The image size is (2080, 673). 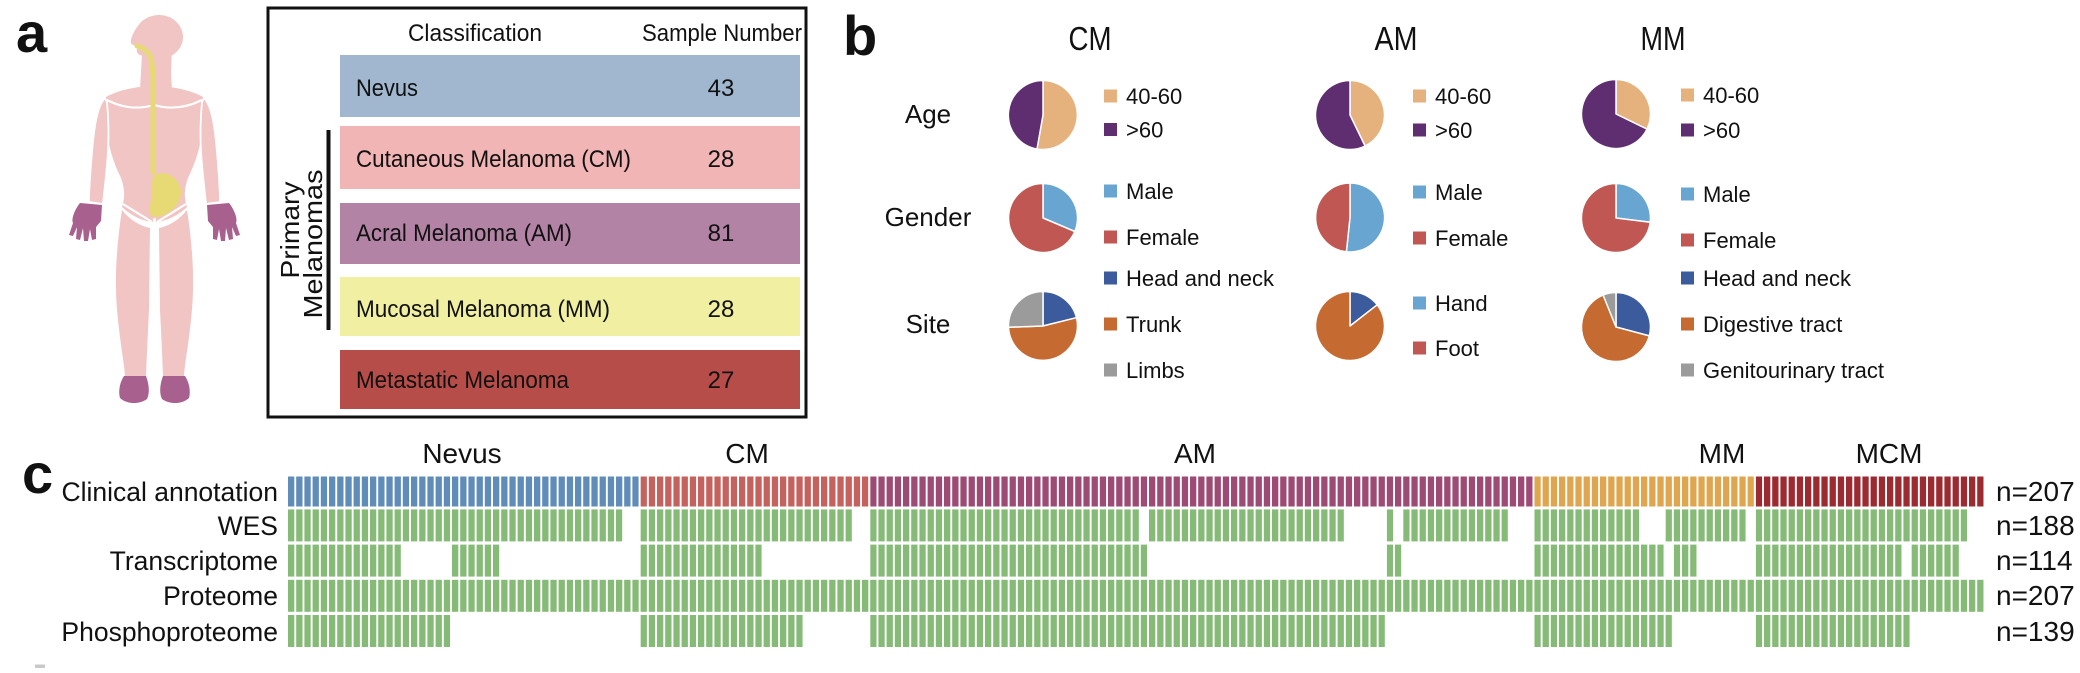 I want to click on svg-text: WES, so click(x=248, y=526).